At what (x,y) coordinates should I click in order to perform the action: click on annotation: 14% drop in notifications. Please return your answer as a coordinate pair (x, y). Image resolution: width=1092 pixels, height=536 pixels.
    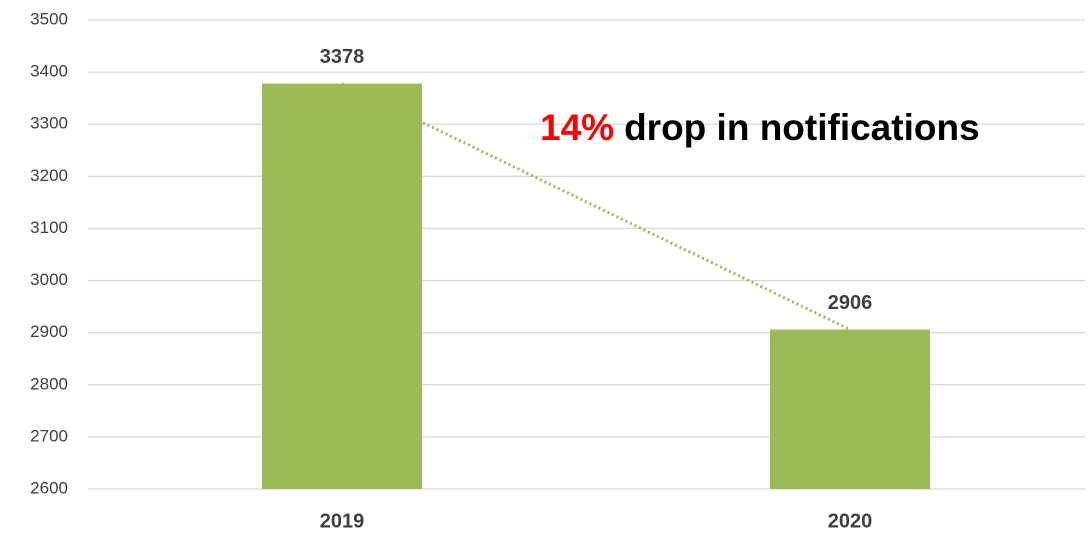
    Looking at the image, I should click on (760, 127).